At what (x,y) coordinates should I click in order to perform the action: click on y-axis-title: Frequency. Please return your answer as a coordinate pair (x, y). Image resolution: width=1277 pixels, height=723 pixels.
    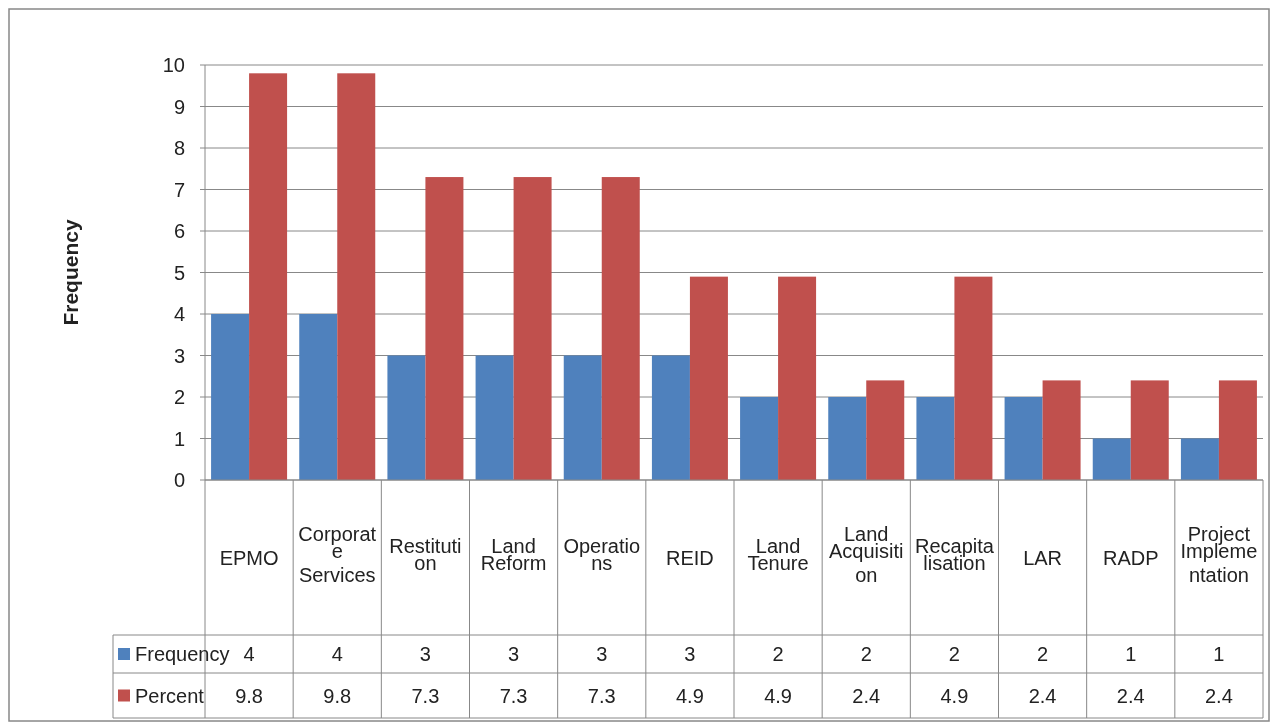
    Looking at the image, I should click on (70, 272).